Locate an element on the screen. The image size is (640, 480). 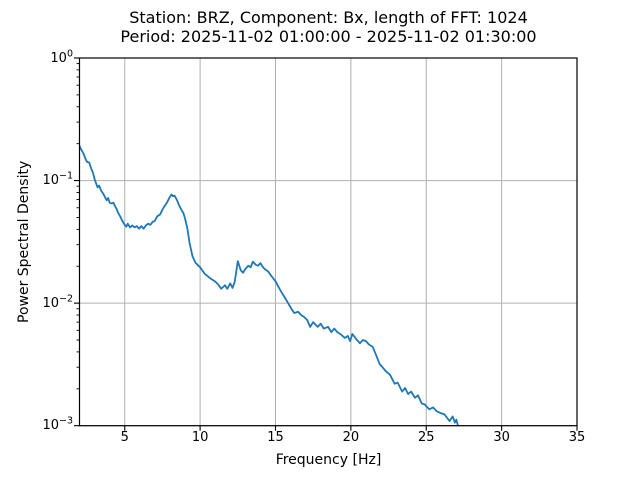
x-tick-label: 35 is located at coordinates (577, 437).